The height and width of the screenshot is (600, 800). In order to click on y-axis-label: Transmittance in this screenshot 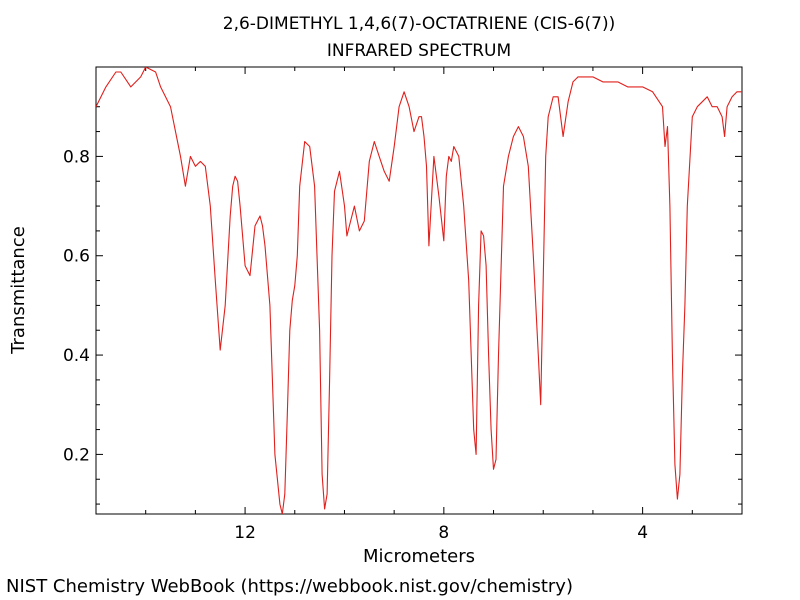, I will do `click(18, 290)`.